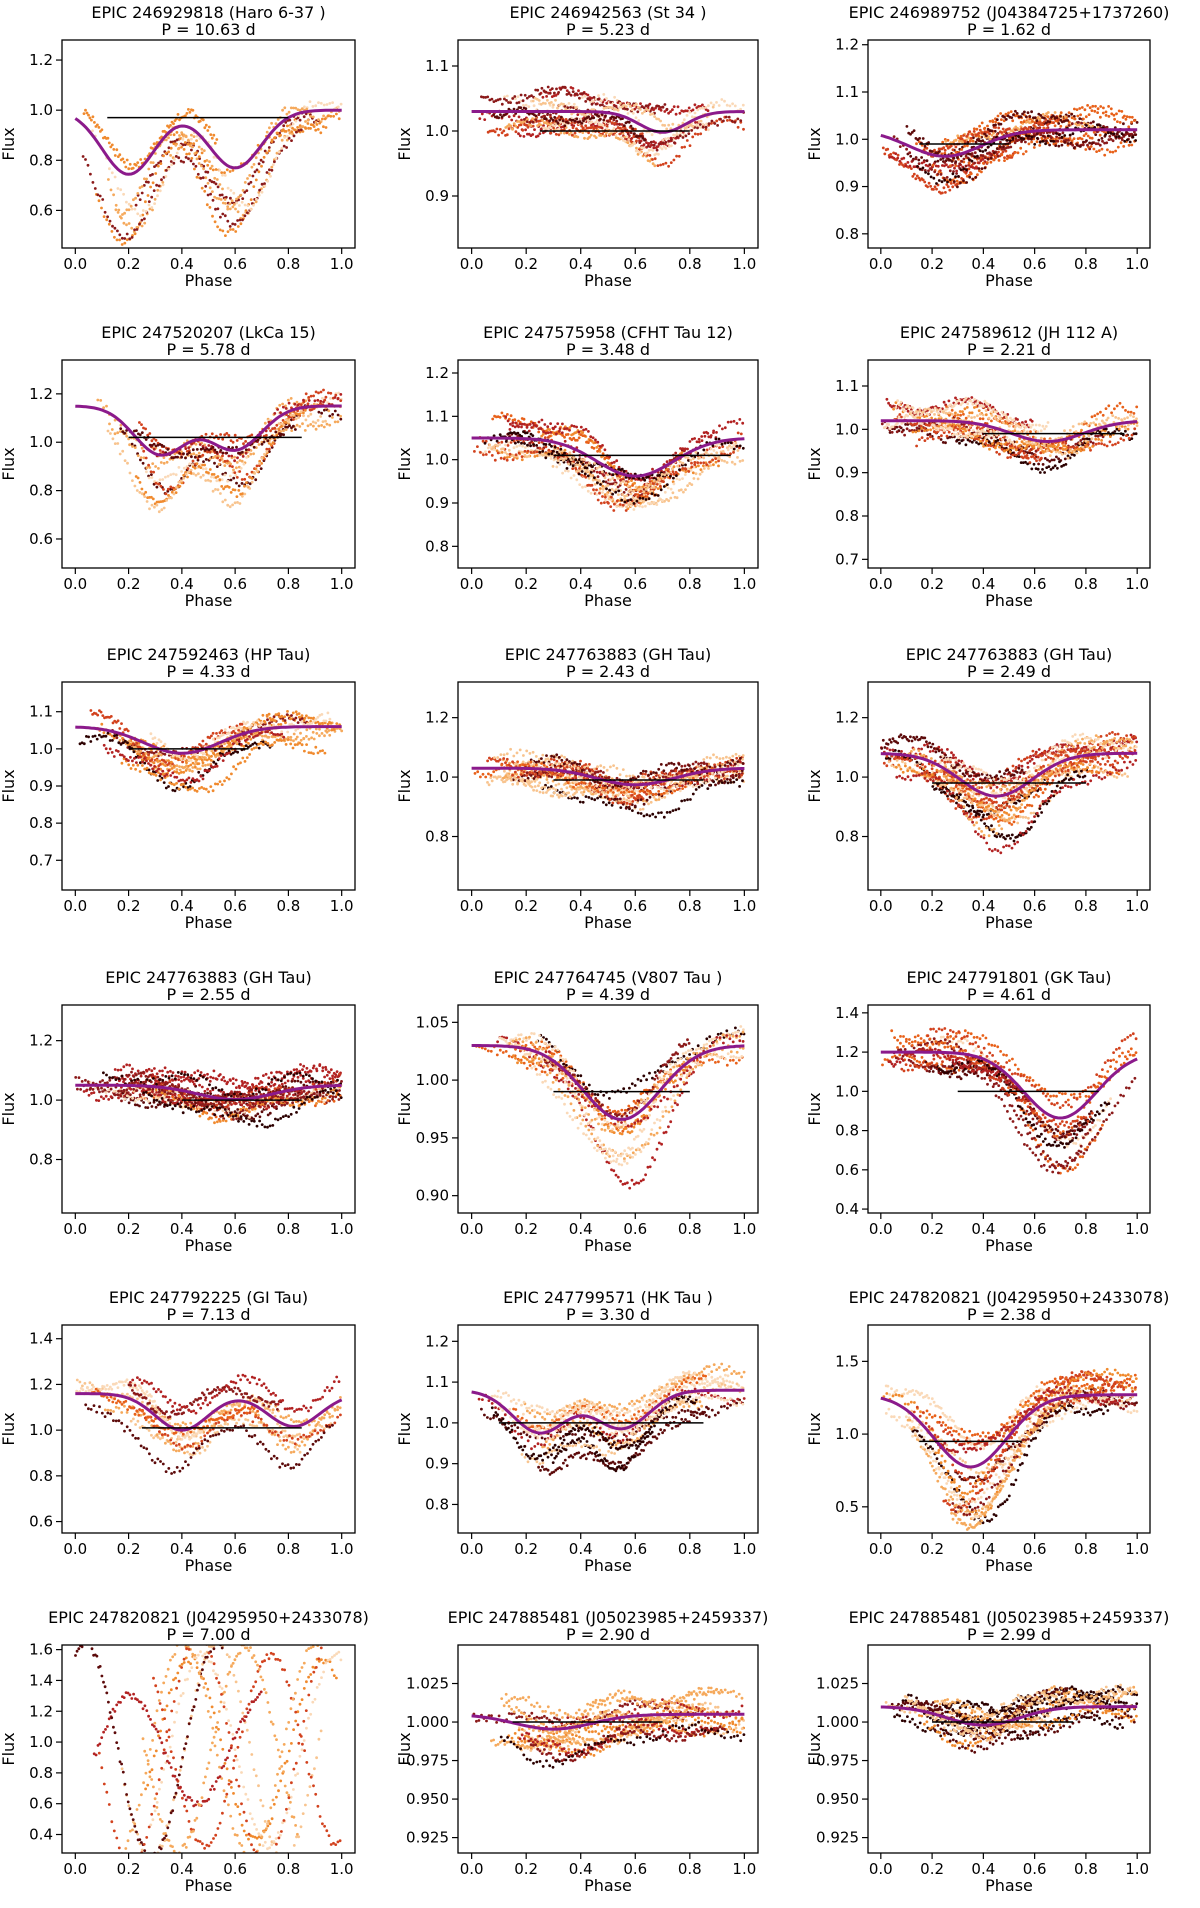  I want to click on y-tick-label: 0.8, so click(847, 234).